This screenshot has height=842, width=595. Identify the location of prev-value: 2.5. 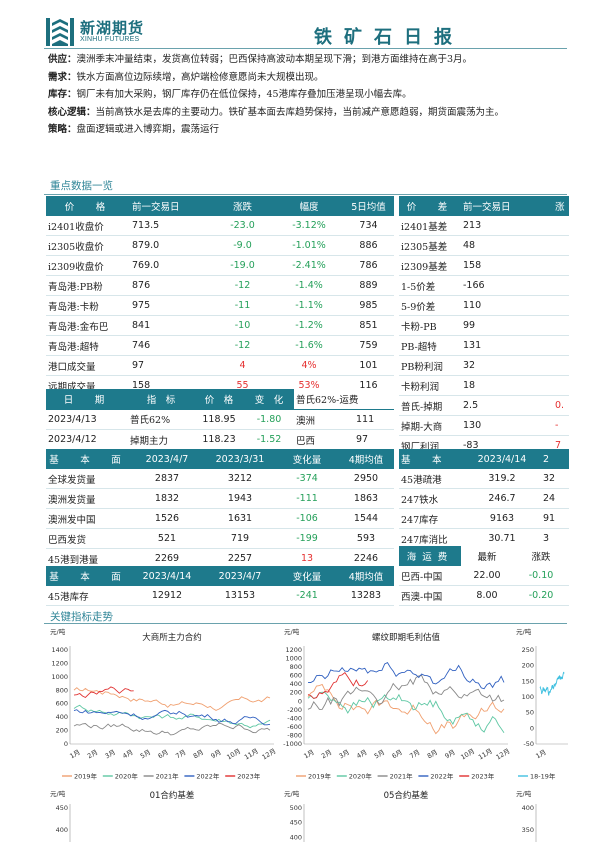
(507, 405).